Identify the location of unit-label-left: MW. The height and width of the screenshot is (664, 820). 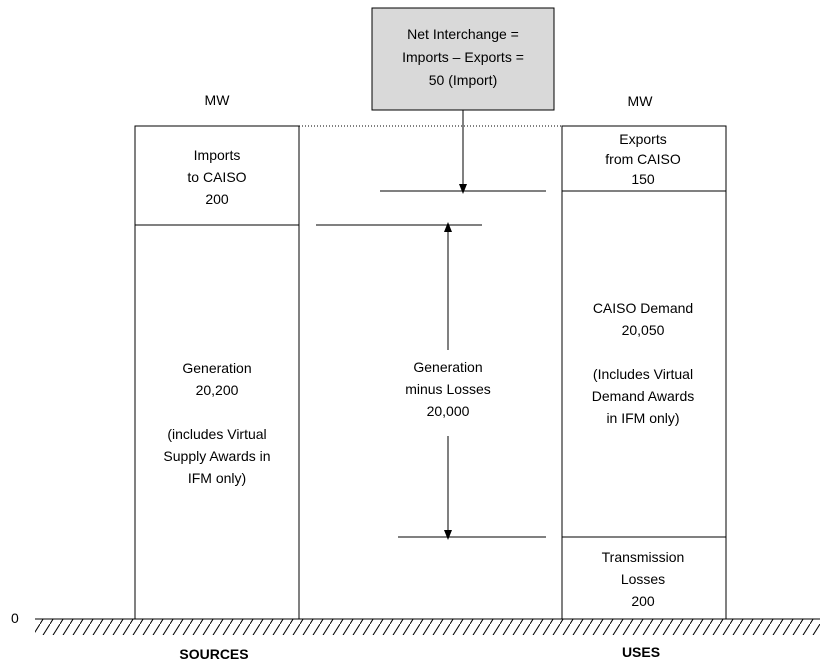
(218, 100).